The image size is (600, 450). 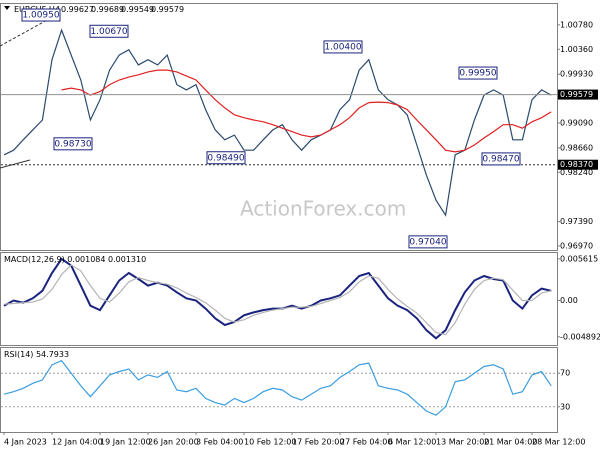 What do you see at coordinates (107, 9) in the screenshot?
I see `ohlc-high: 0.99689` at bounding box center [107, 9].